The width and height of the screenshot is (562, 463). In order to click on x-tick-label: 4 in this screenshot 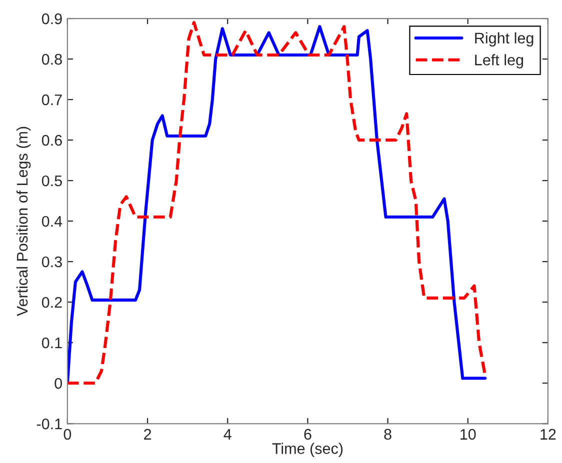, I will do `click(228, 434)`.